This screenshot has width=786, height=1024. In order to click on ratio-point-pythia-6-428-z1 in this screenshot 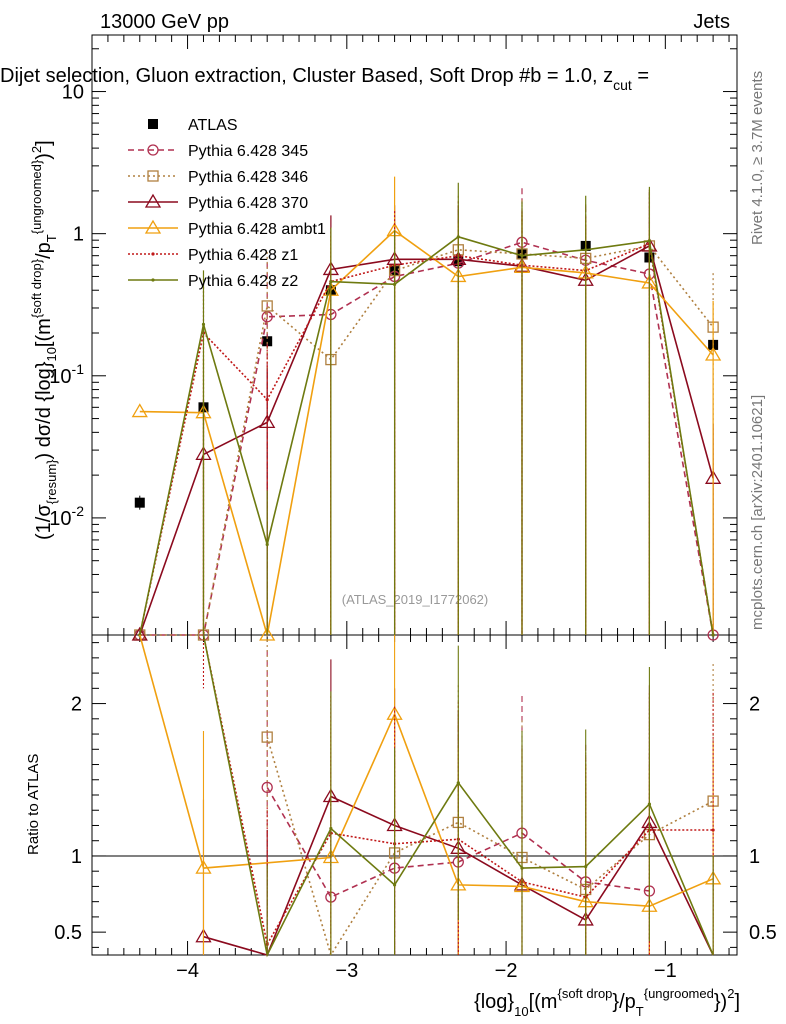, I will do `click(713, 830)`.